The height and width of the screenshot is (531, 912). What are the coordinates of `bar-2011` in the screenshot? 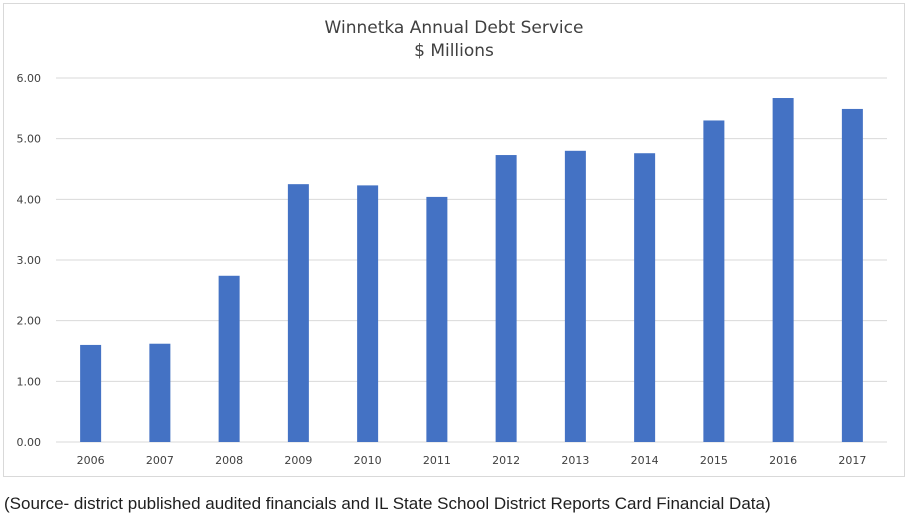 It's located at (437, 319).